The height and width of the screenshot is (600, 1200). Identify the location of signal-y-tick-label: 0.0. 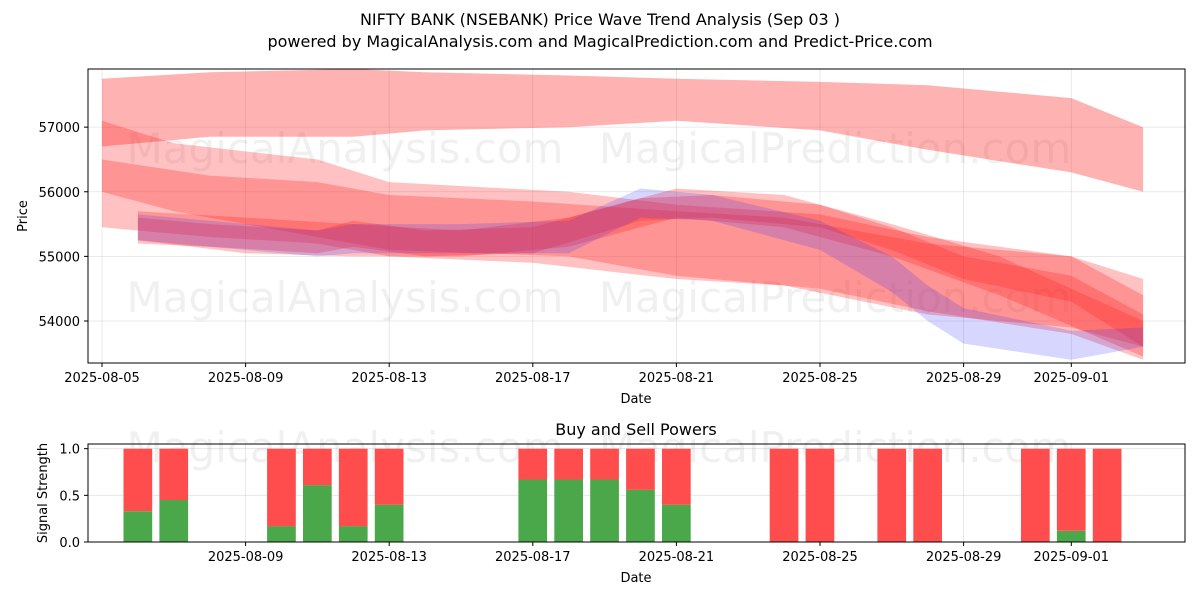
(69, 543).